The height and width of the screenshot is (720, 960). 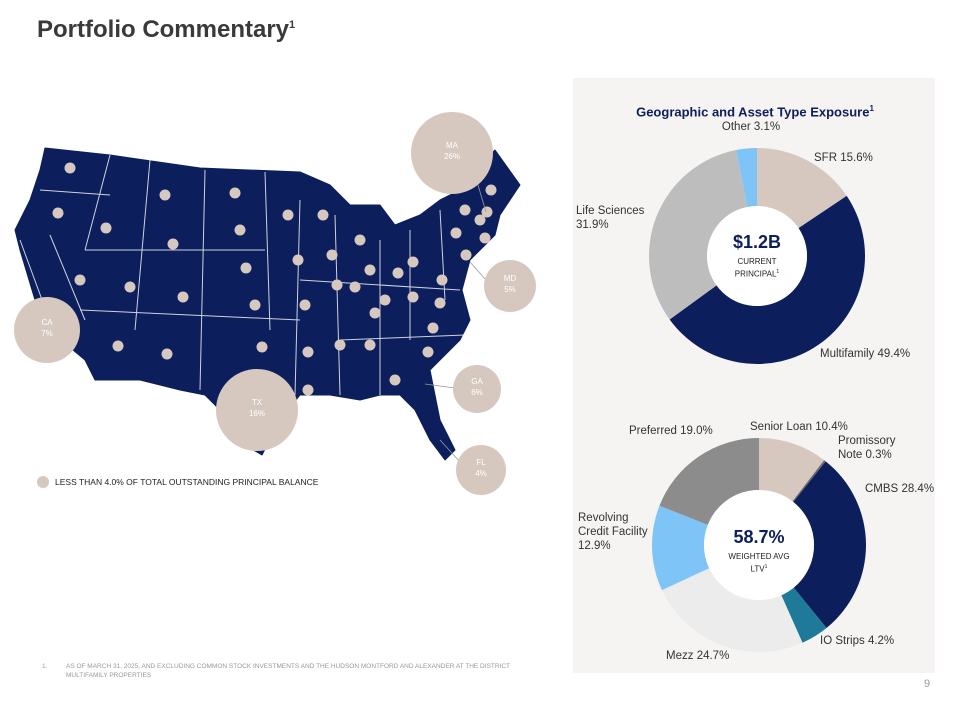 I want to click on segment-name: CMBS, so click(x=882, y=489).